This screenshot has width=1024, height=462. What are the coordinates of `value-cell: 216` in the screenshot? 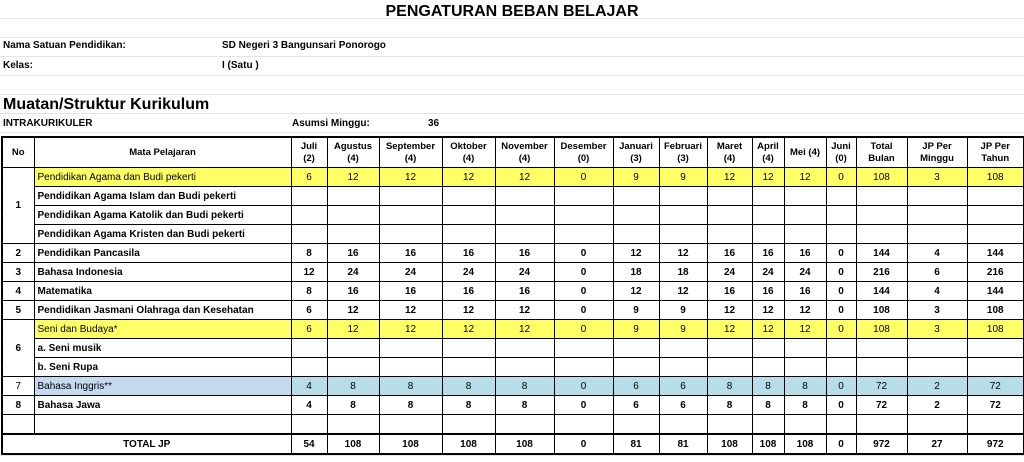 It's located at (995, 272).